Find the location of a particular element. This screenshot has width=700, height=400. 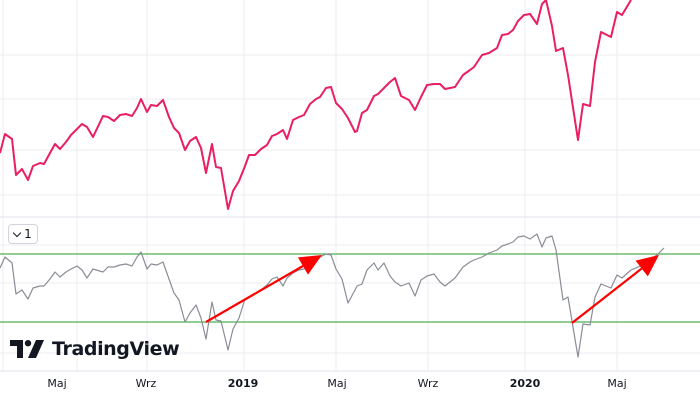

time-axis-label: 2020 is located at coordinates (525, 383).